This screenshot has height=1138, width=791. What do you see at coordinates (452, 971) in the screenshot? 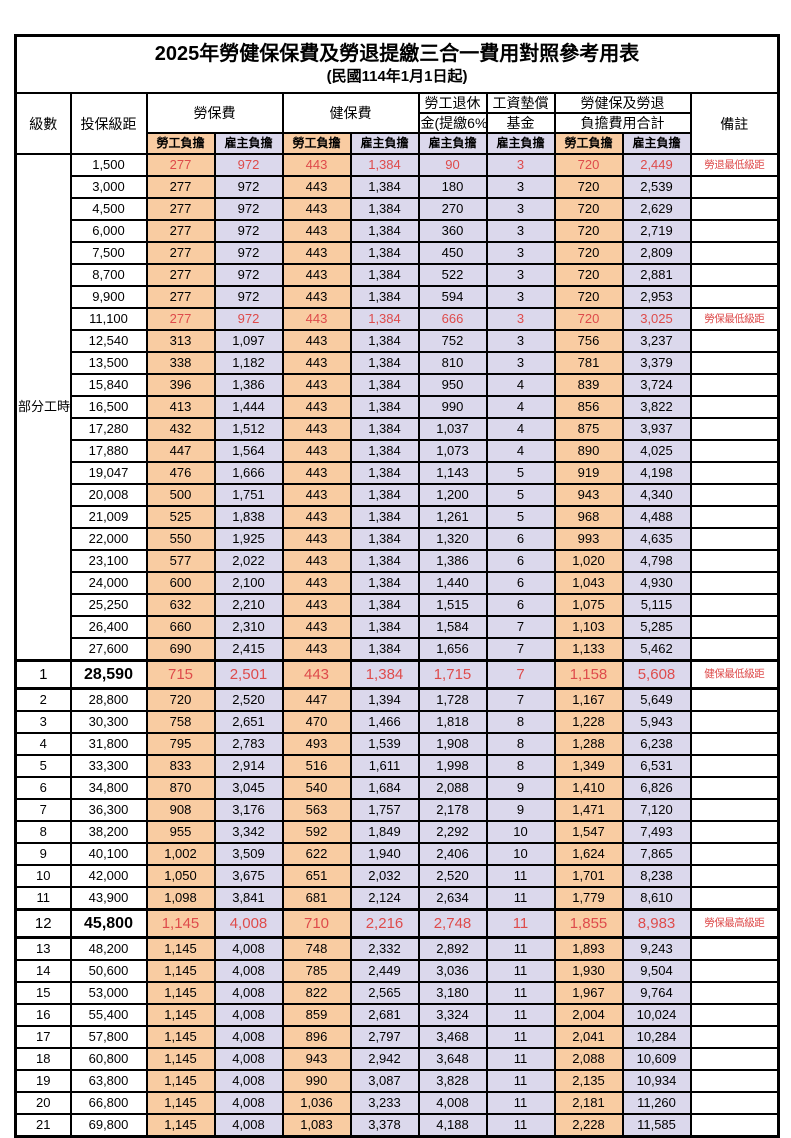
I see `pension-cell: 3,036` at bounding box center [452, 971].